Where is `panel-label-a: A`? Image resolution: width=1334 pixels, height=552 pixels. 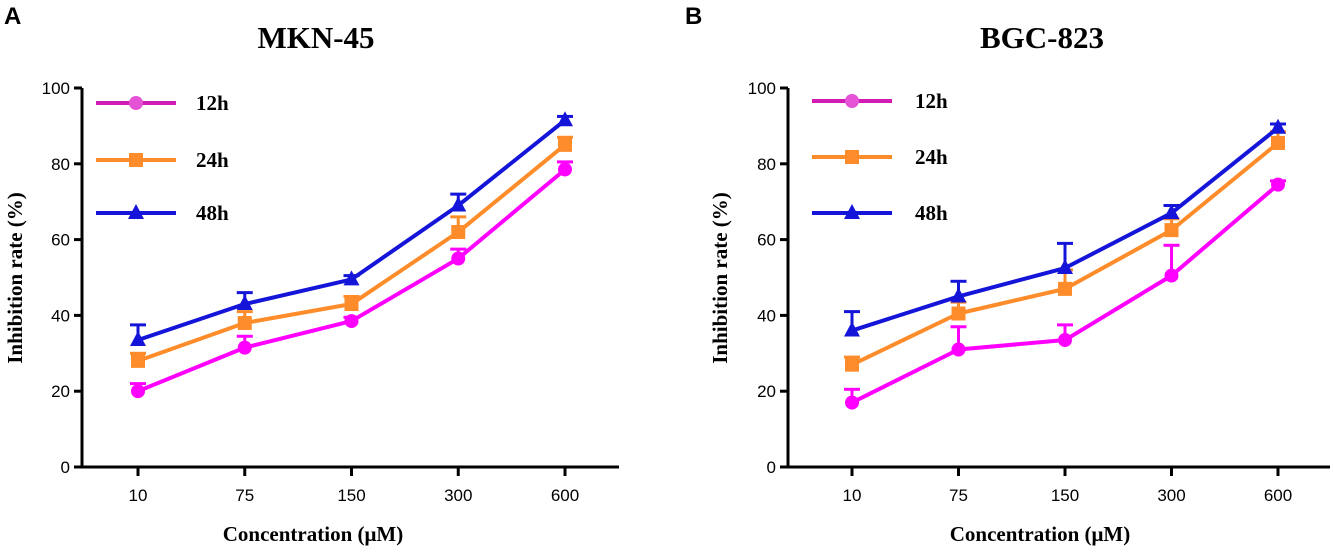 panel-label-a: A is located at coordinates (12, 16).